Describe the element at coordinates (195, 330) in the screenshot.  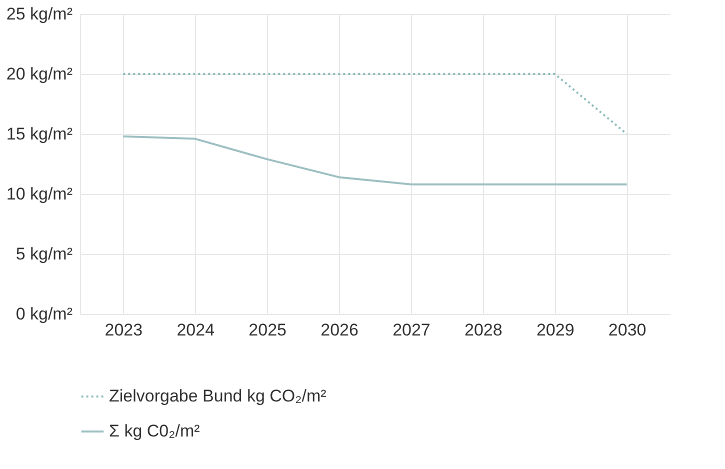
I see `x-tick-label: 2024` at that location.